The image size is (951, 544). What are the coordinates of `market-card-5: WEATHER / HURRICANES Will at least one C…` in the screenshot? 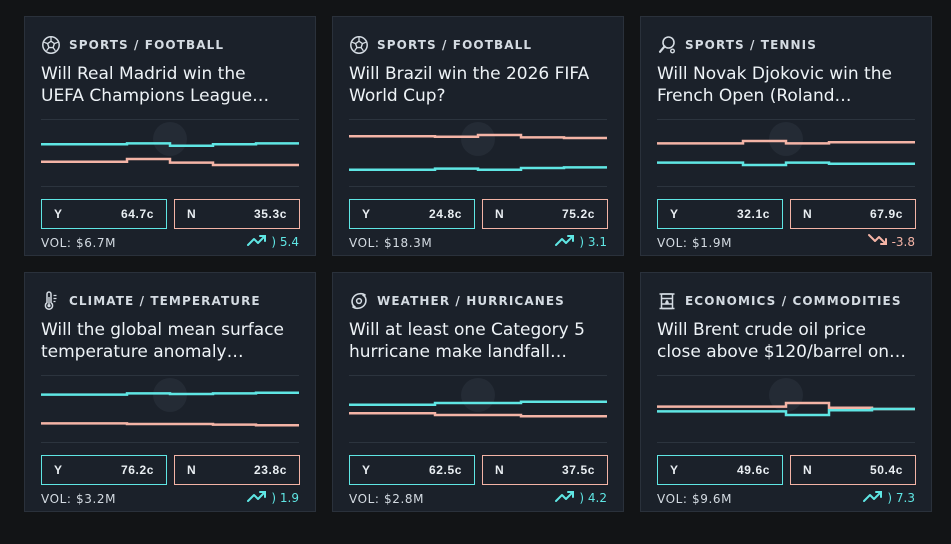 It's located at (478, 392).